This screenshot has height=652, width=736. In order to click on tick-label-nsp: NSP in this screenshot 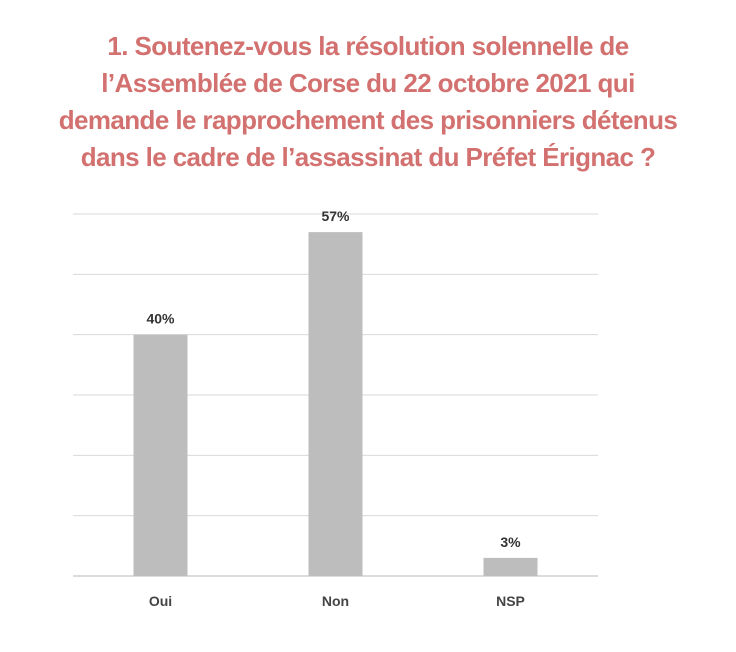, I will do `click(510, 601)`.